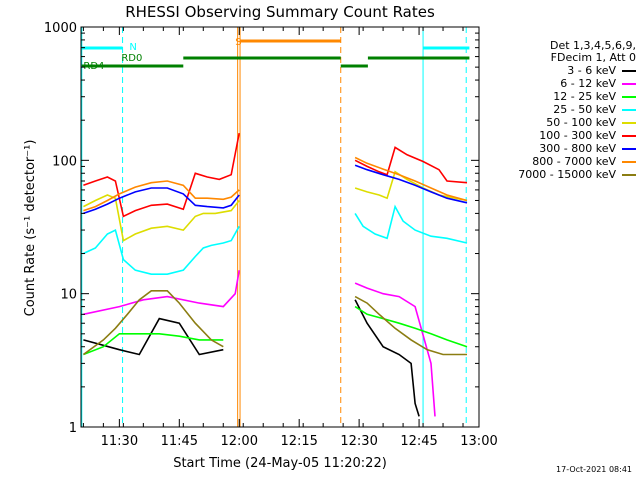  I want to click on legend-label: 12 - 25 keV, so click(584, 96).